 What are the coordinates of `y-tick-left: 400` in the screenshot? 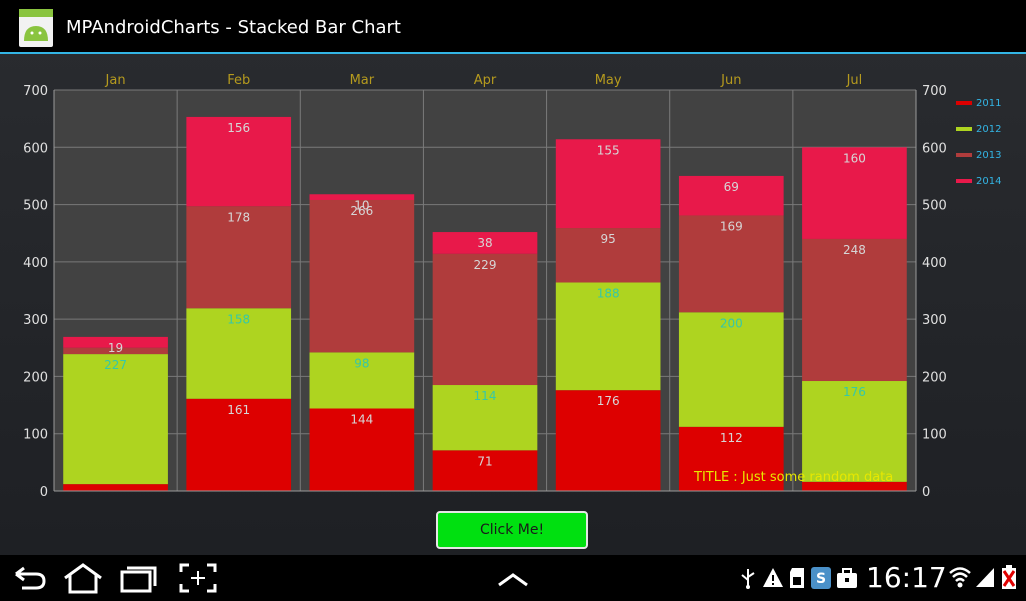 It's located at (35, 263).